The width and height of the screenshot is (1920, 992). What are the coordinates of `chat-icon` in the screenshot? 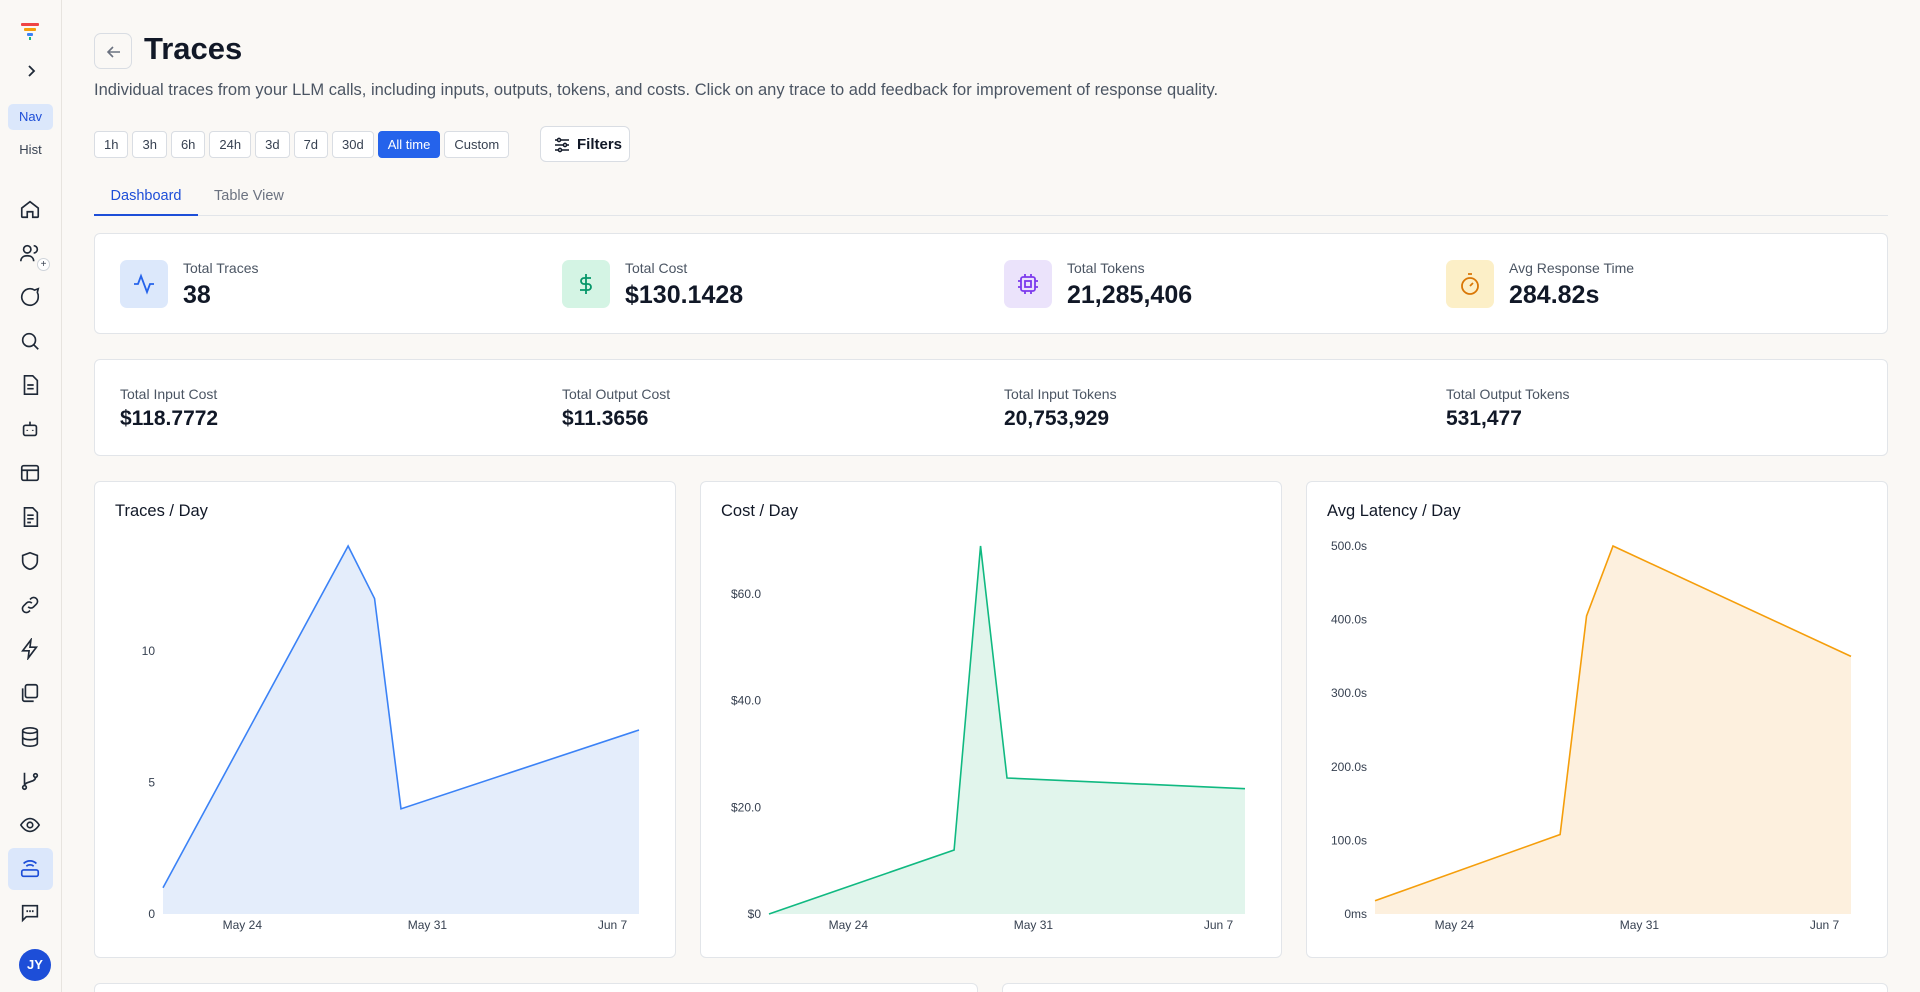 It's located at (30, 297).